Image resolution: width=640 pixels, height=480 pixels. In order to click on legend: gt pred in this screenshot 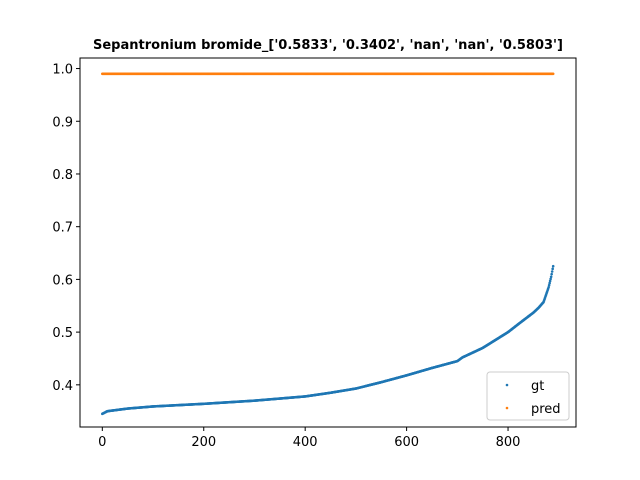, I will do `click(528, 396)`.